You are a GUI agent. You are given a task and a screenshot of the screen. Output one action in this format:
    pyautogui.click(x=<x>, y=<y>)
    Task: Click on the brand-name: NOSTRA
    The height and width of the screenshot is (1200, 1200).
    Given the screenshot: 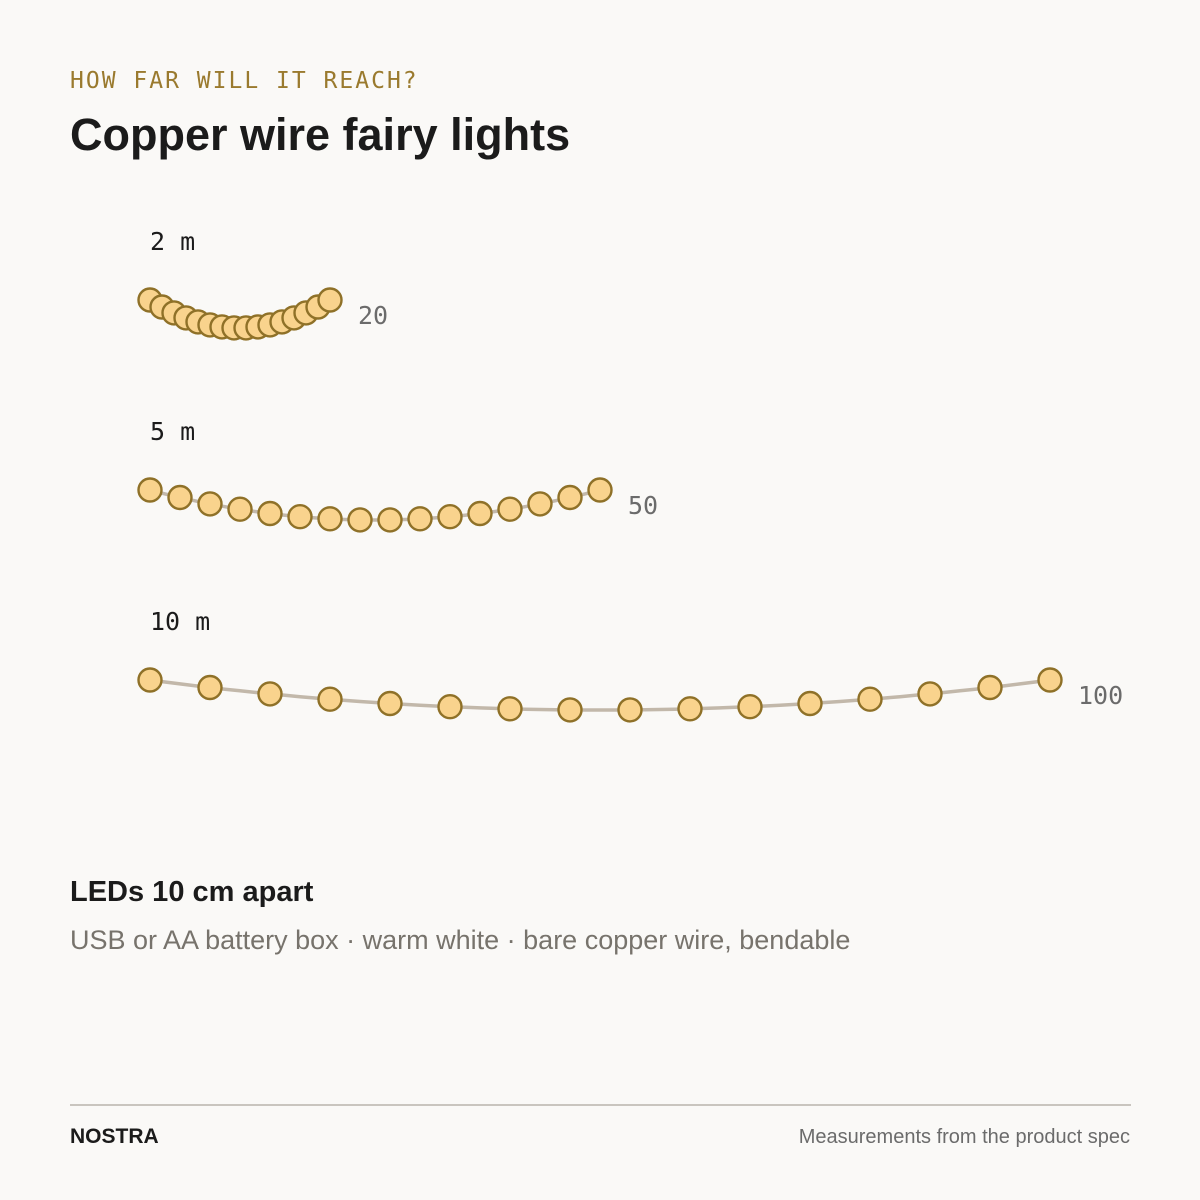 What is the action you would take?
    pyautogui.click(x=114, y=1136)
    